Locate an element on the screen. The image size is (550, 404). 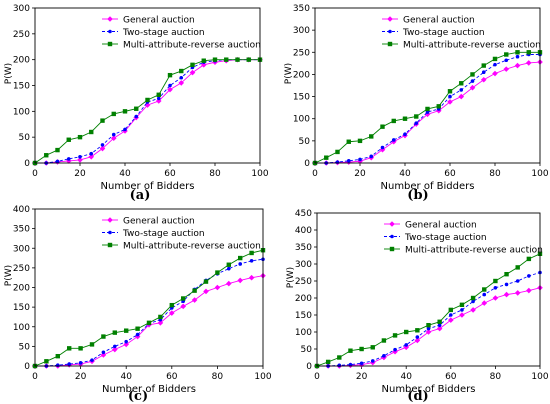
panel-caption: (a) is located at coordinates (140, 195).